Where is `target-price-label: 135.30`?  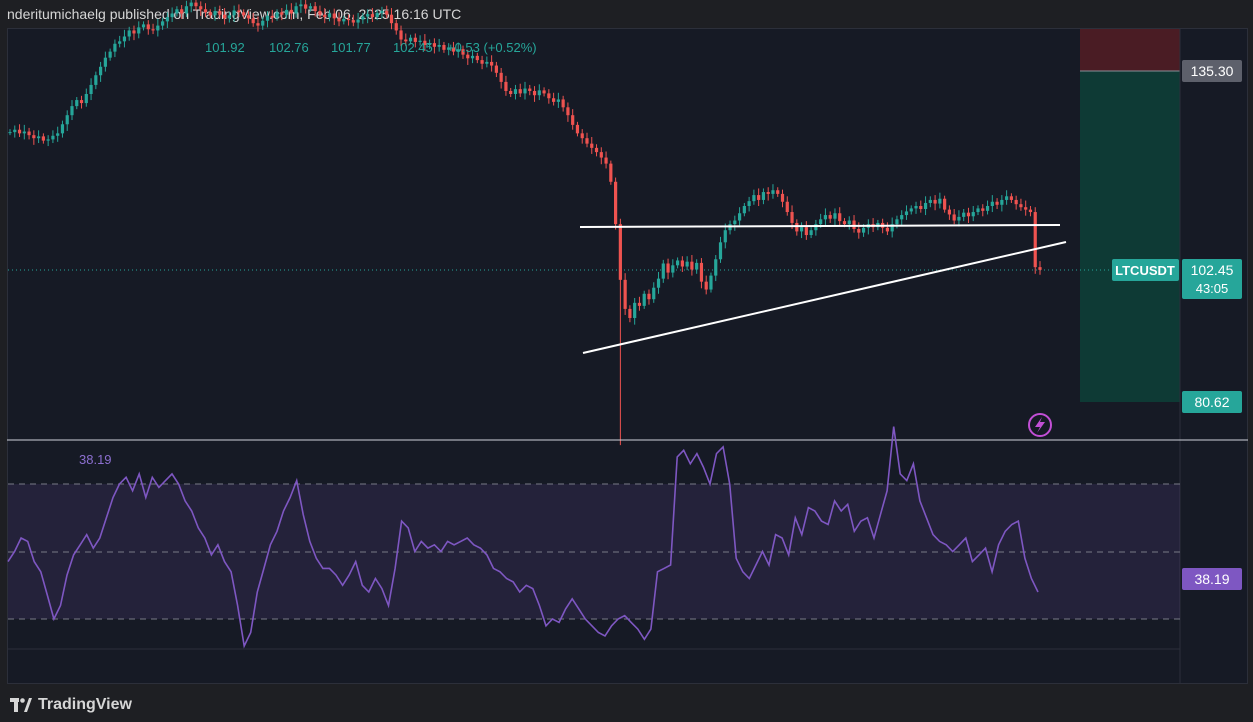
target-price-label: 135.30 is located at coordinates (1212, 71).